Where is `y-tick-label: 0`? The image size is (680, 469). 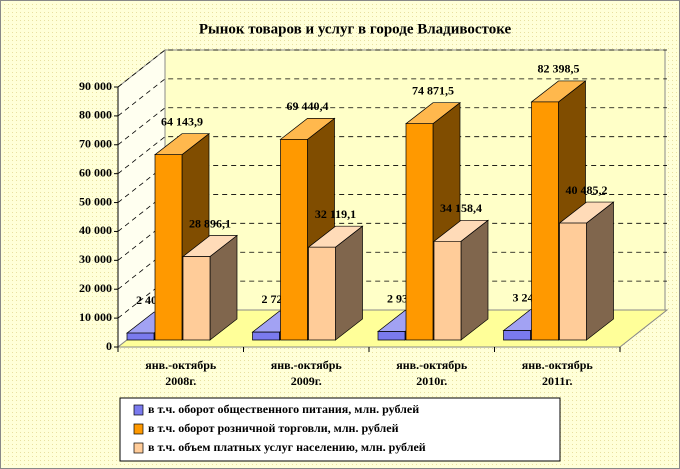
y-tick-label: 0 is located at coordinates (109, 346).